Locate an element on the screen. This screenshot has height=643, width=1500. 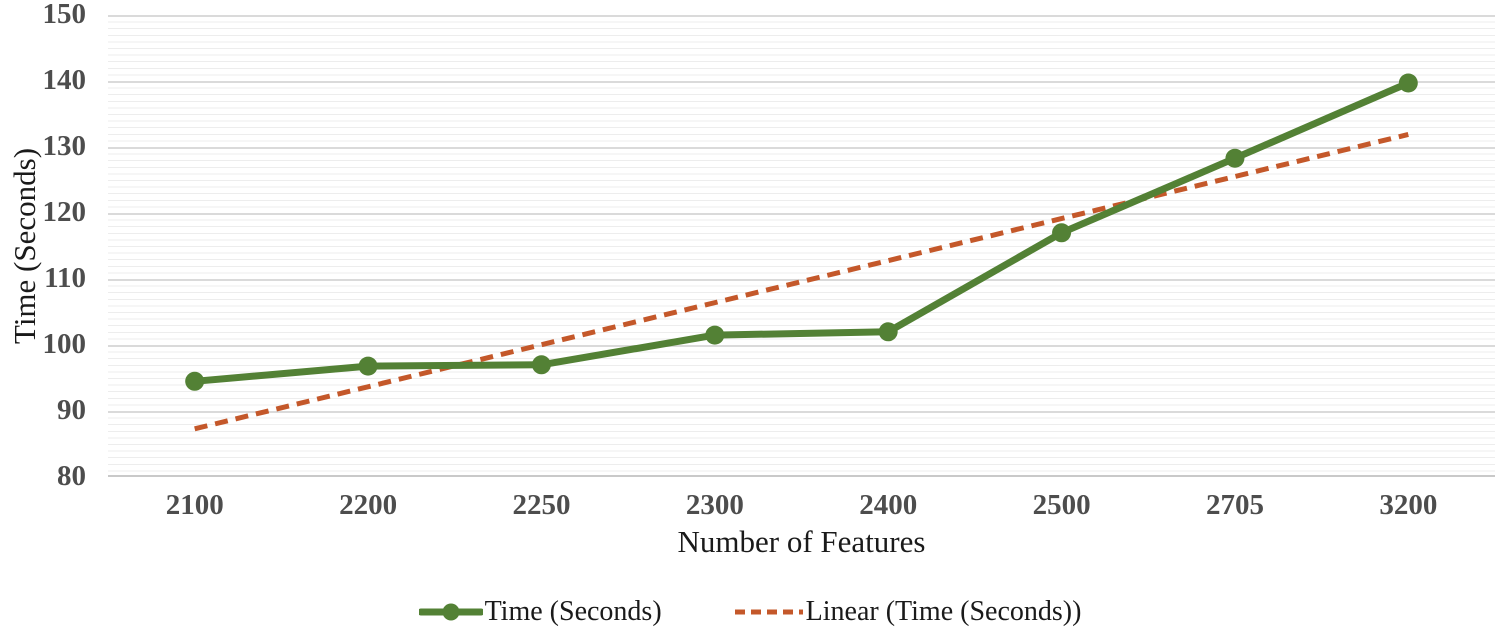
legend-item-series: Time (Seconds) is located at coordinates (540, 612).